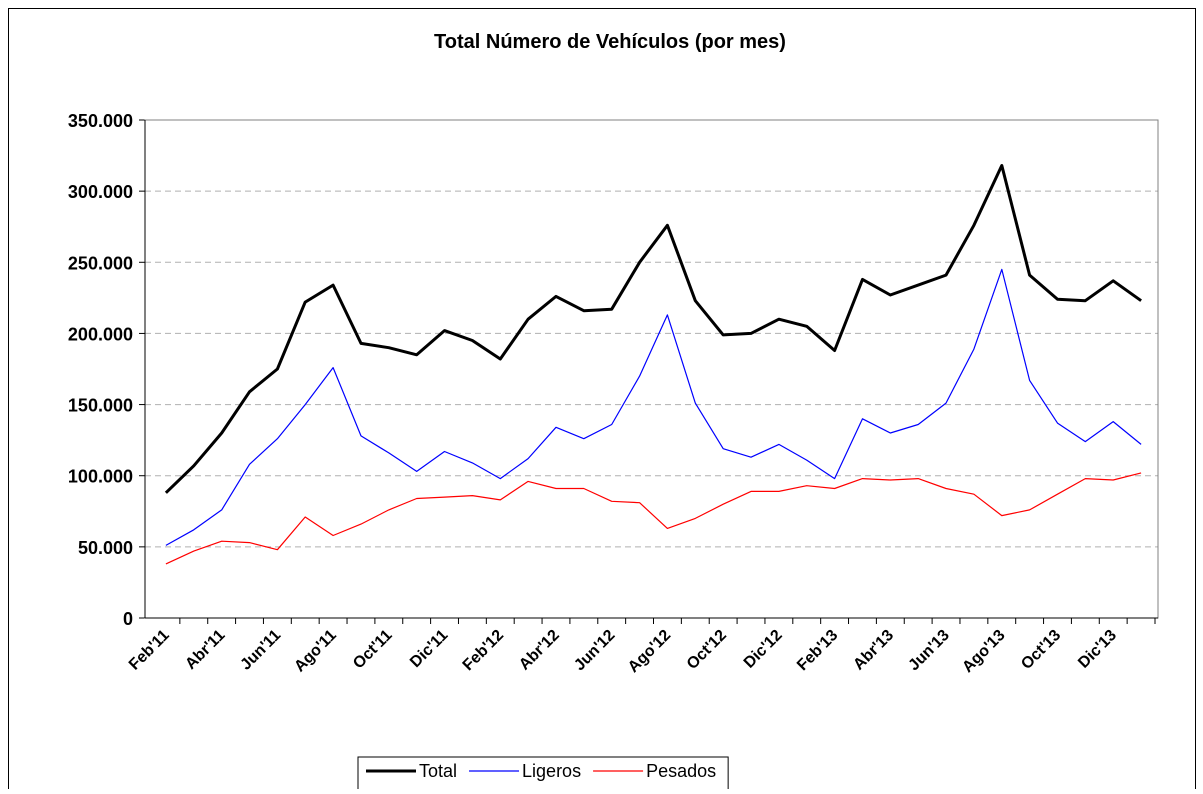  I want to click on y-tick-label: 350.000, so click(100, 121).